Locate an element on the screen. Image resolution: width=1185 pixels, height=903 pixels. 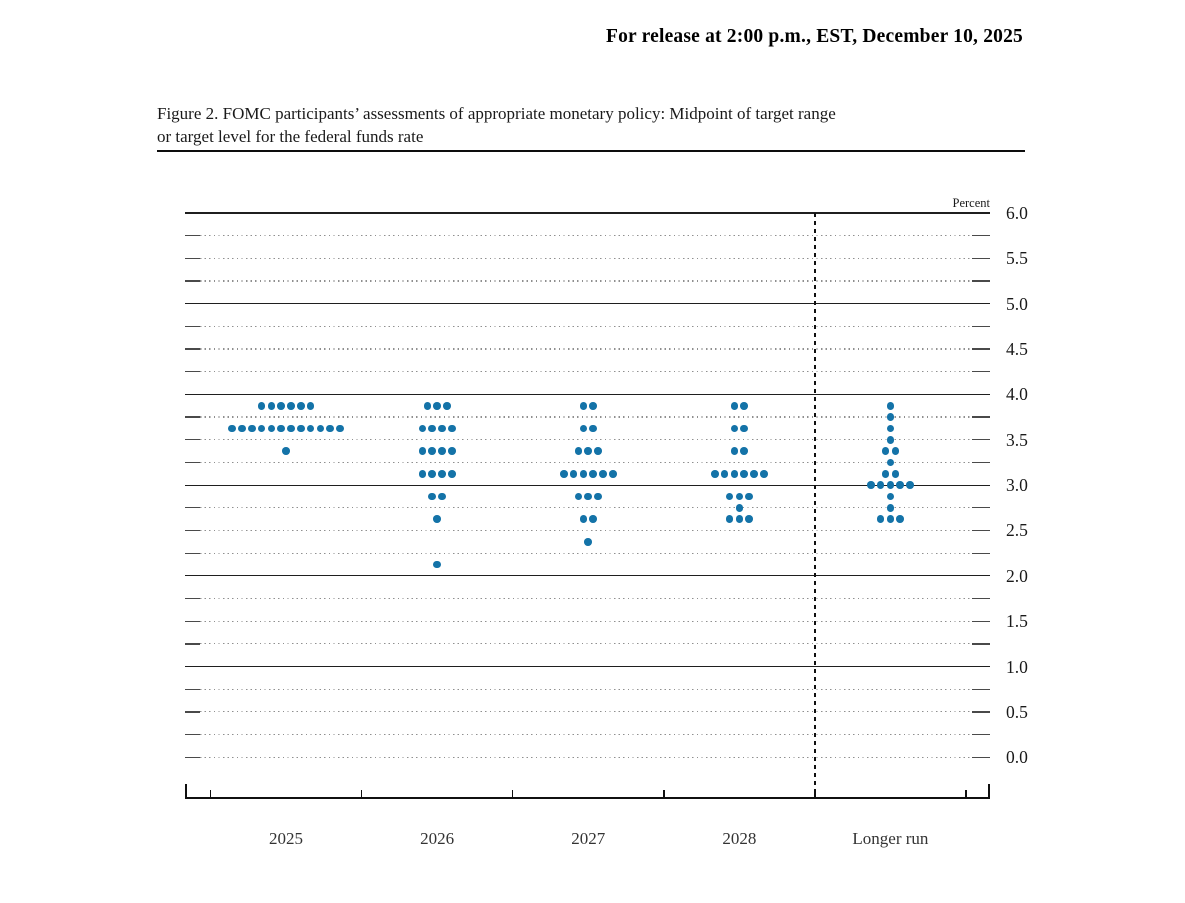
y-axis-tick-label: 2.5 is located at coordinates (1017, 530).